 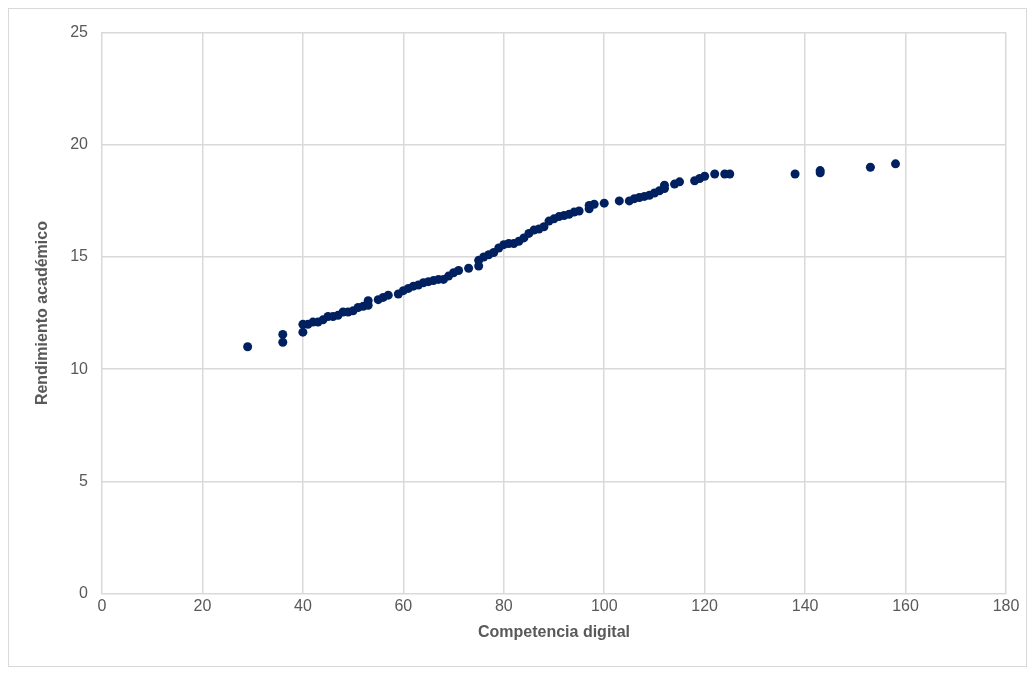 What do you see at coordinates (84, 480) in the screenshot?
I see `y-tick-label: 5` at bounding box center [84, 480].